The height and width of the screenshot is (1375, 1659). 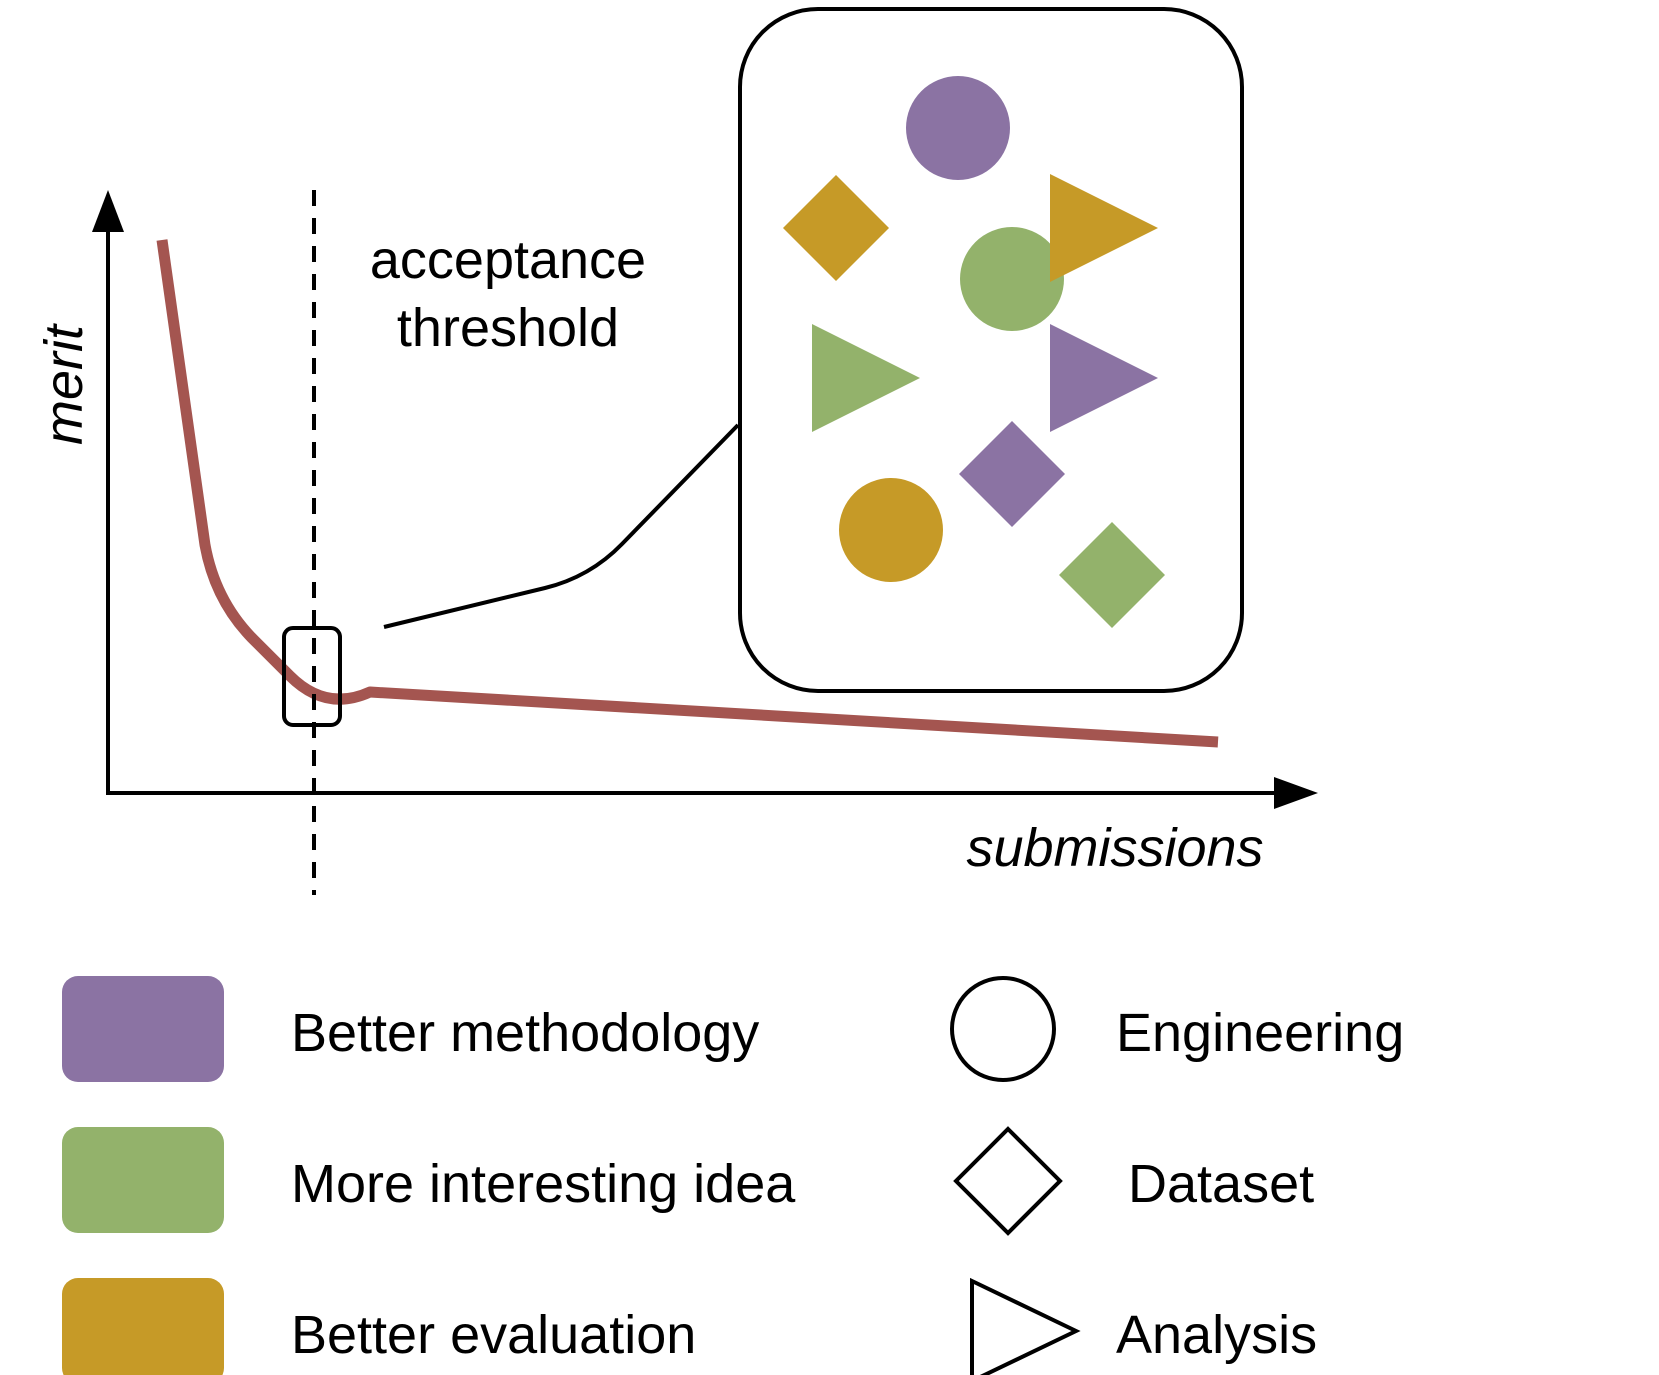 I want to click on legend-swatch-evaluation, so click(x=143, y=1326).